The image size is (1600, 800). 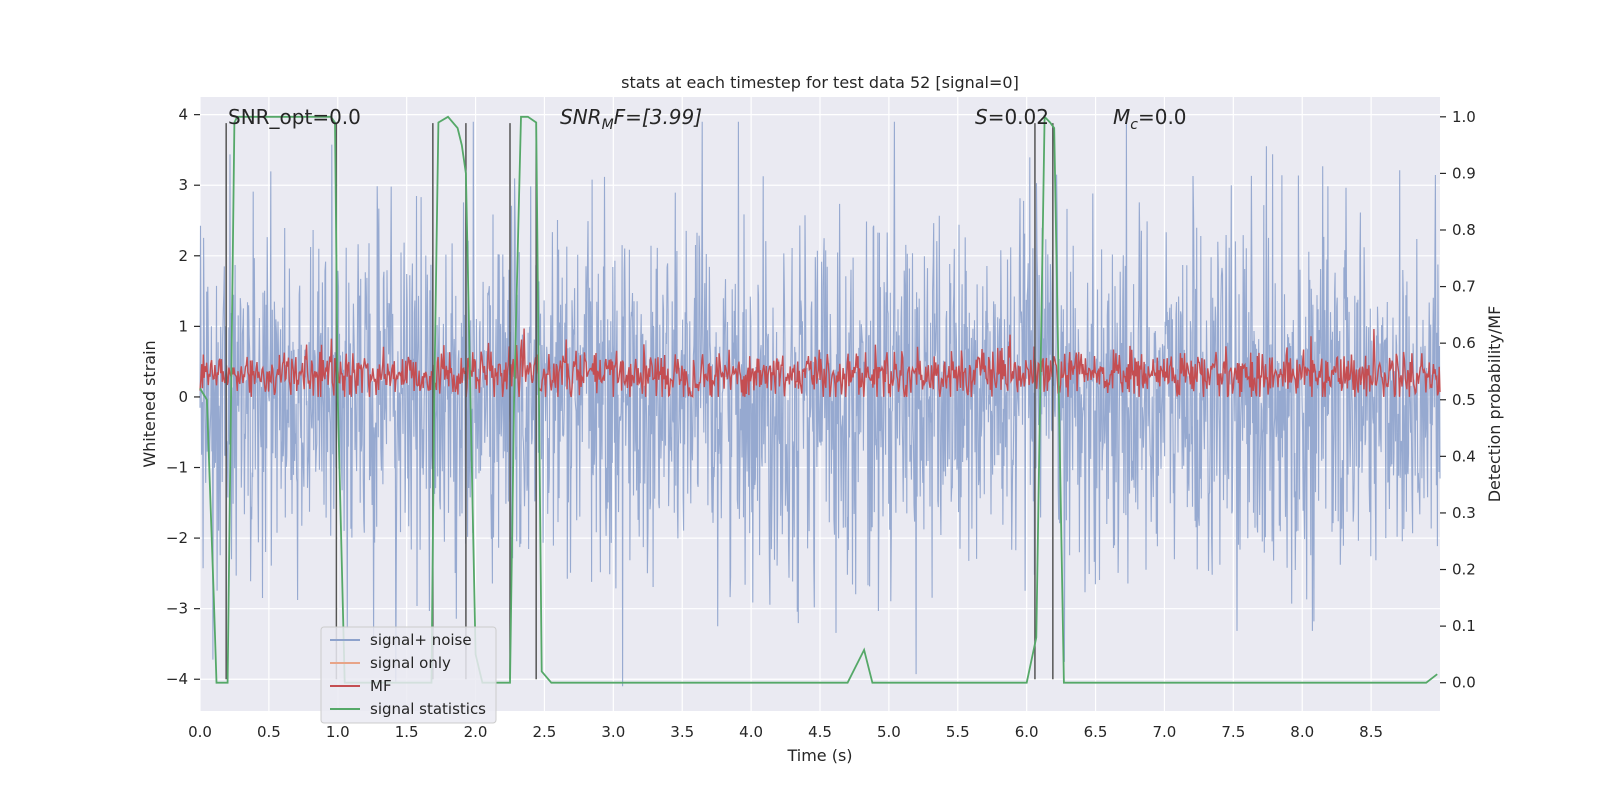 What do you see at coordinates (381, 686) in the screenshot?
I see `legend-label: MF` at bounding box center [381, 686].